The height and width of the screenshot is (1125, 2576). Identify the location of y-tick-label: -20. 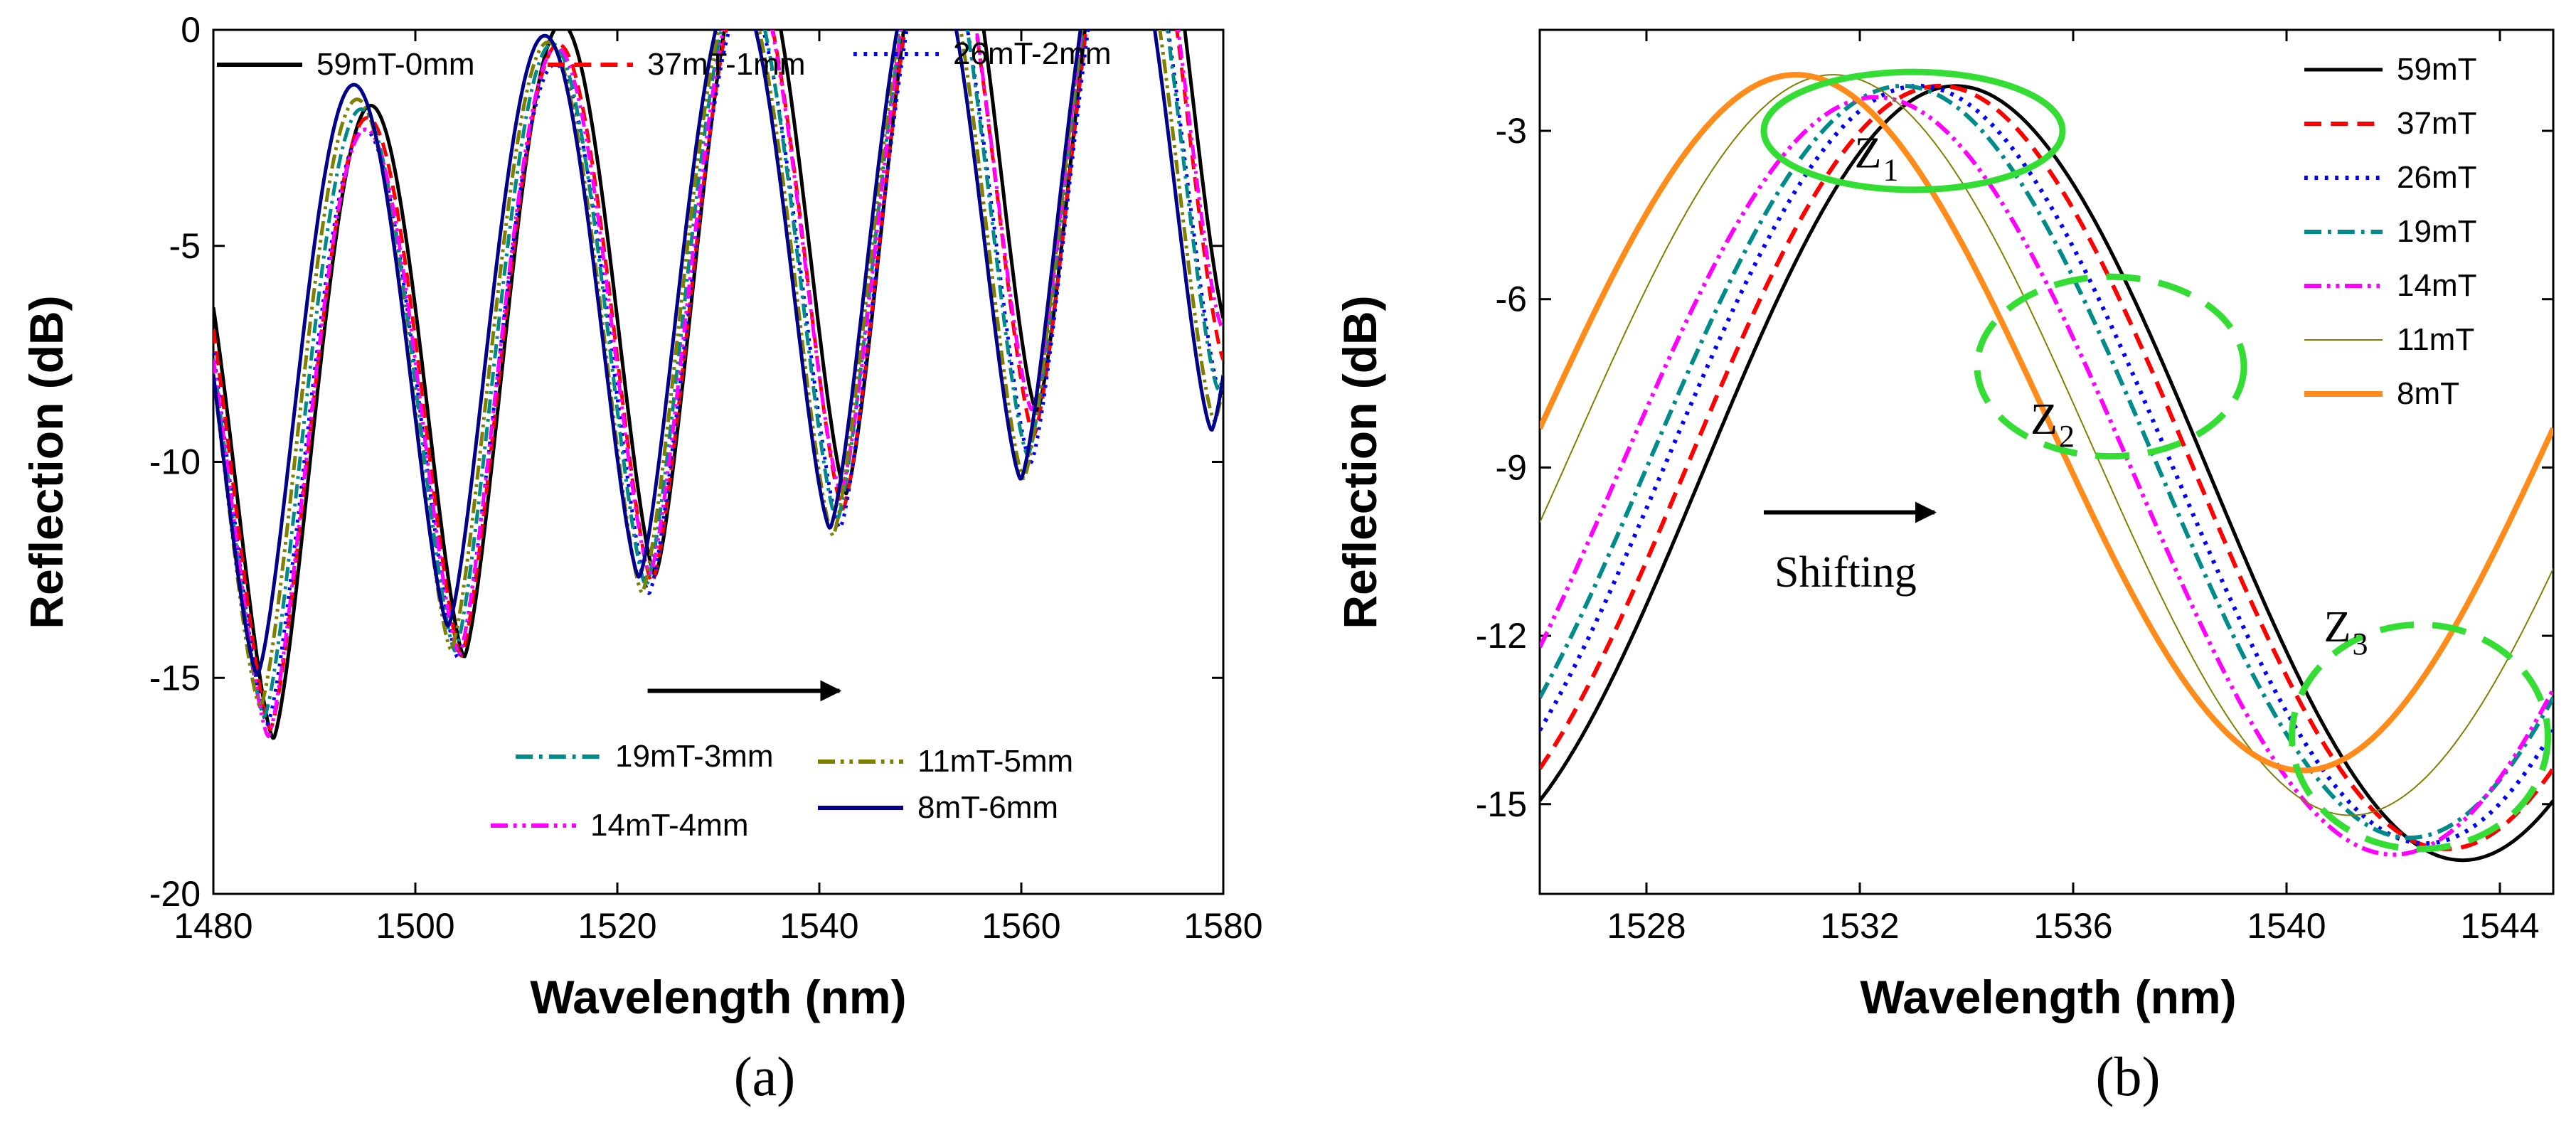
(175, 894).